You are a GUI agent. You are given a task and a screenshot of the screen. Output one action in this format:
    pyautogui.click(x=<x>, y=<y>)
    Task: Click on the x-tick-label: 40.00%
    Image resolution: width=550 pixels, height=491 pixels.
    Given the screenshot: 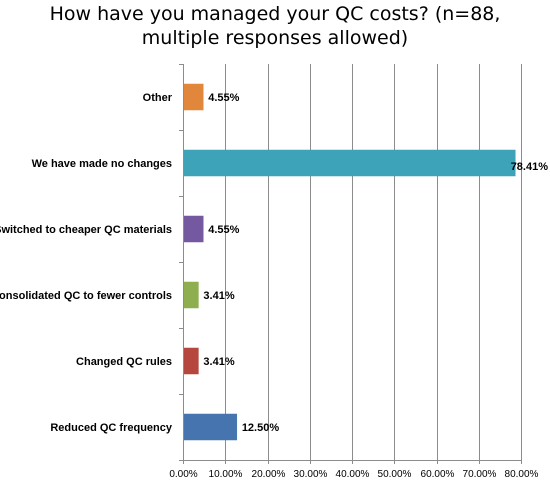 What is the action you would take?
    pyautogui.click(x=353, y=474)
    